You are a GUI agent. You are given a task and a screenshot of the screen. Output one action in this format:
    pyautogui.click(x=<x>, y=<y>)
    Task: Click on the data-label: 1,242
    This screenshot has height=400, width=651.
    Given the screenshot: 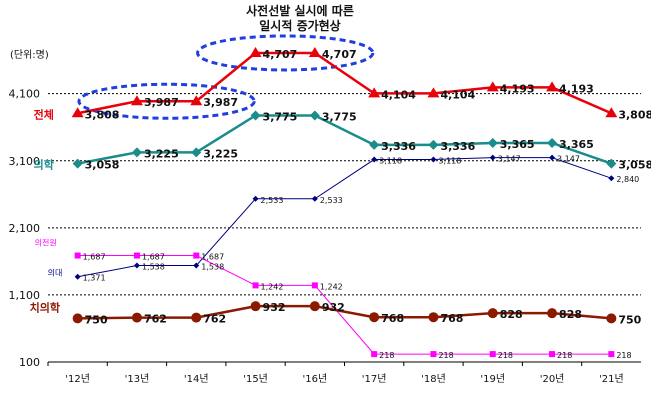 What is the action you would take?
    pyautogui.click(x=331, y=286)
    